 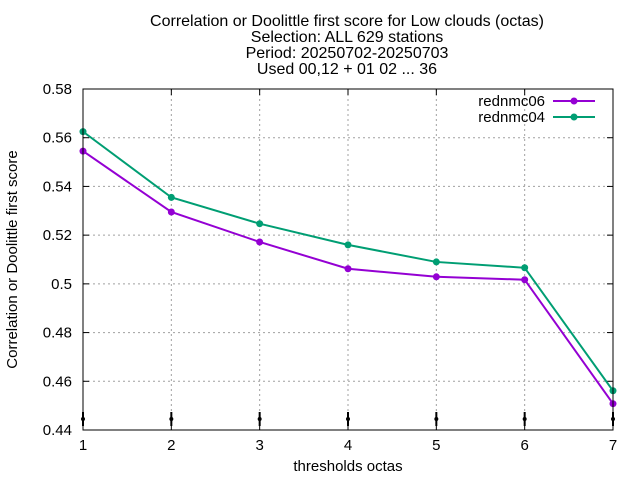 I want to click on y-tick-label: 0.46, so click(x=57, y=381).